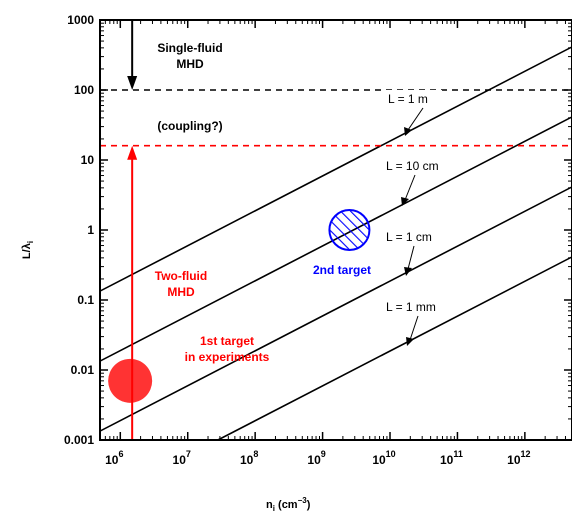 The image size is (572, 516). I want to click on annotation-coupling: (coupling?), so click(189, 126).